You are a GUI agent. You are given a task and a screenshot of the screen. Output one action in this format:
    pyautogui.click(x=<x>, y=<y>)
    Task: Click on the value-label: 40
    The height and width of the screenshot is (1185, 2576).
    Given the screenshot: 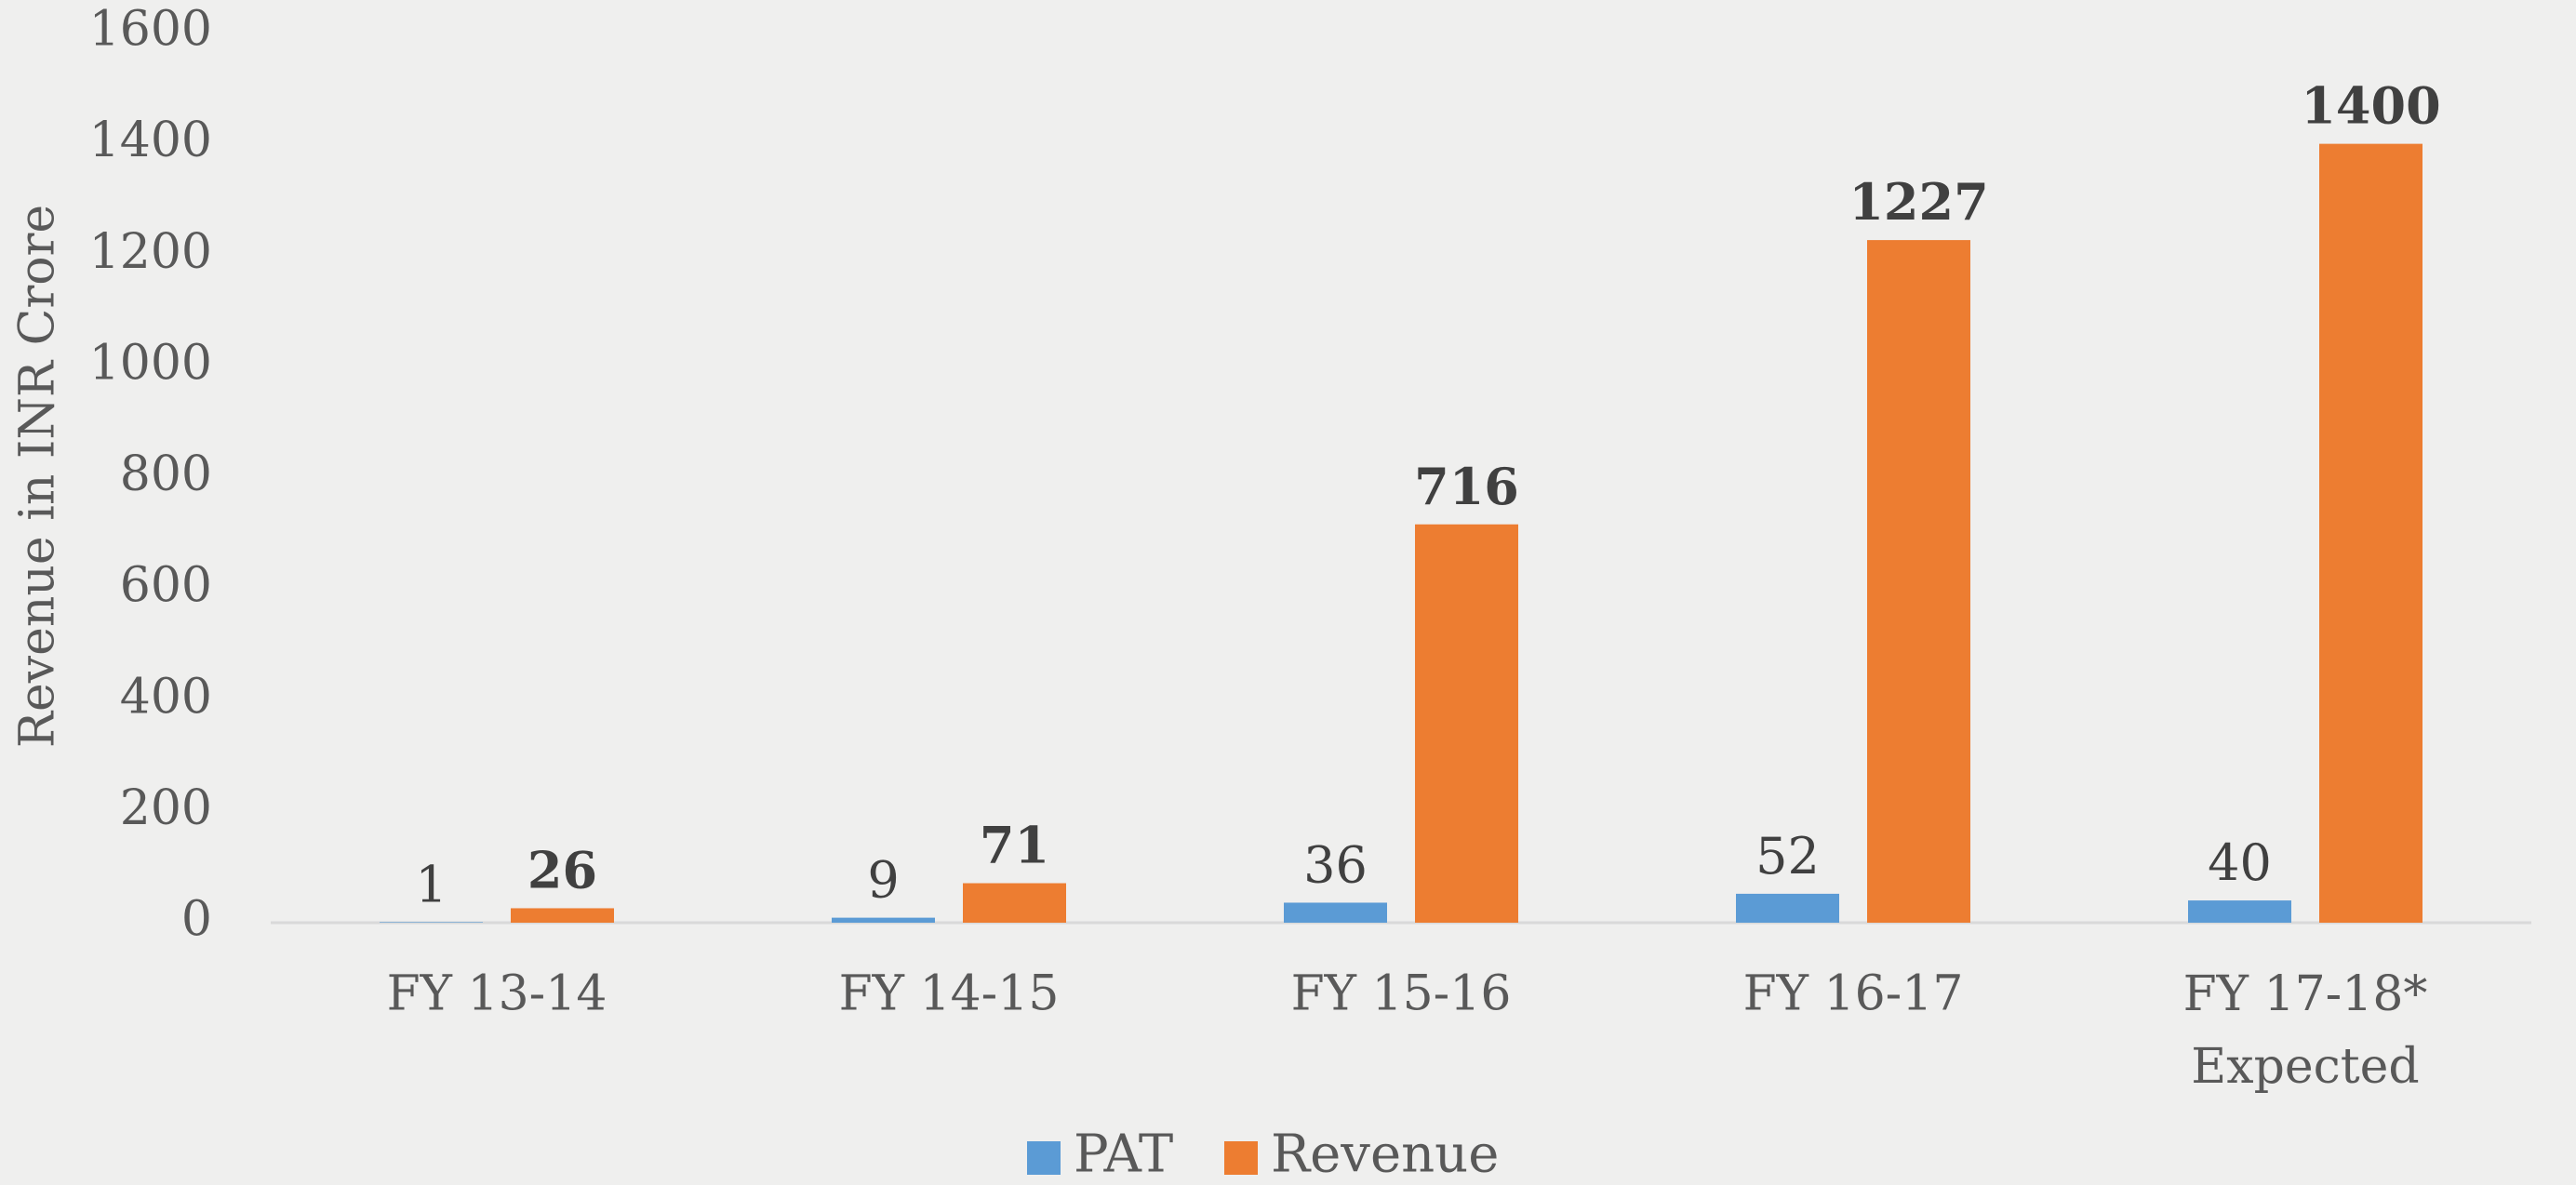 What is the action you would take?
    pyautogui.click(x=2240, y=863)
    